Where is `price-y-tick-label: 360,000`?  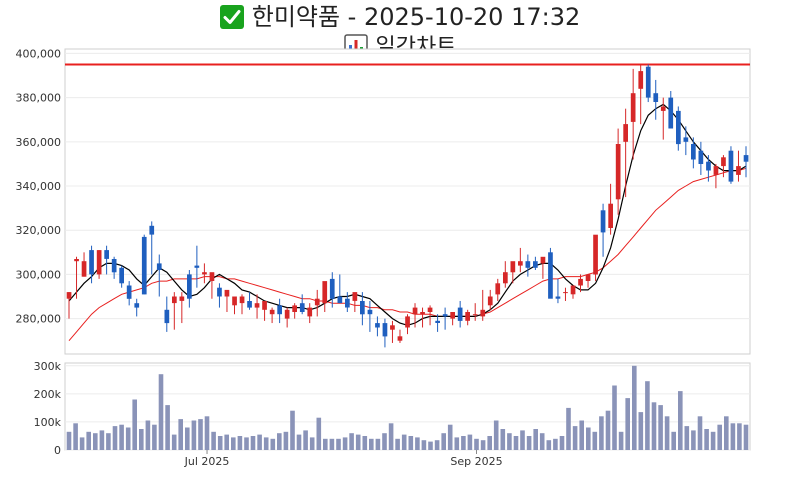
price-y-tick-label: 360,000 is located at coordinates (39, 142).